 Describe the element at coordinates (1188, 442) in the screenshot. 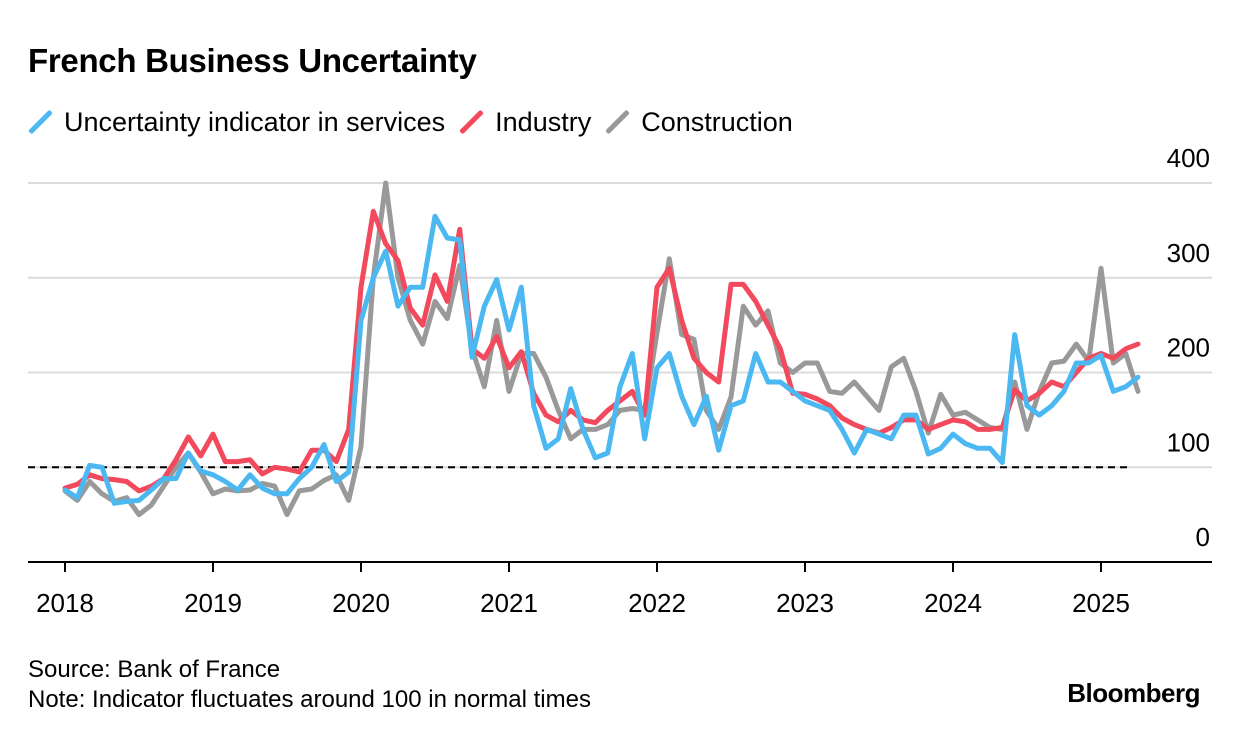

I see `y-tick-label-100: 100` at that location.